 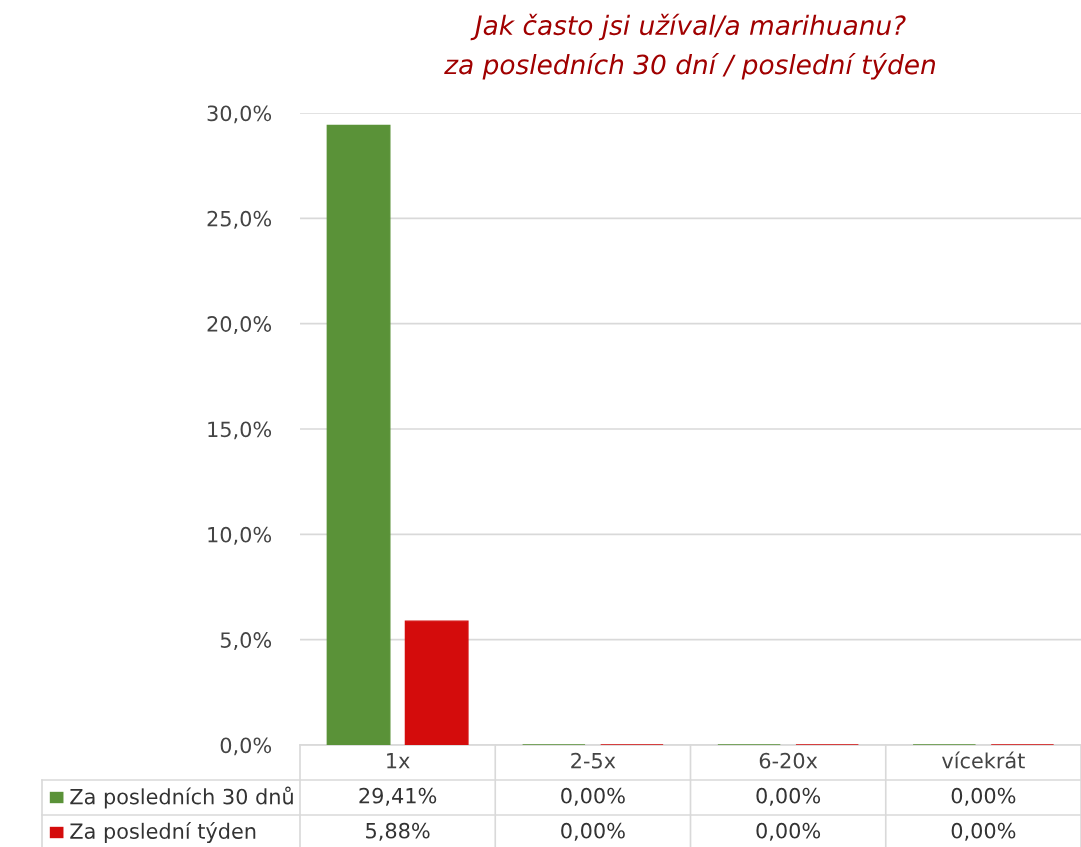 I want to click on legend-label: Za poslední týden, so click(x=163, y=832).